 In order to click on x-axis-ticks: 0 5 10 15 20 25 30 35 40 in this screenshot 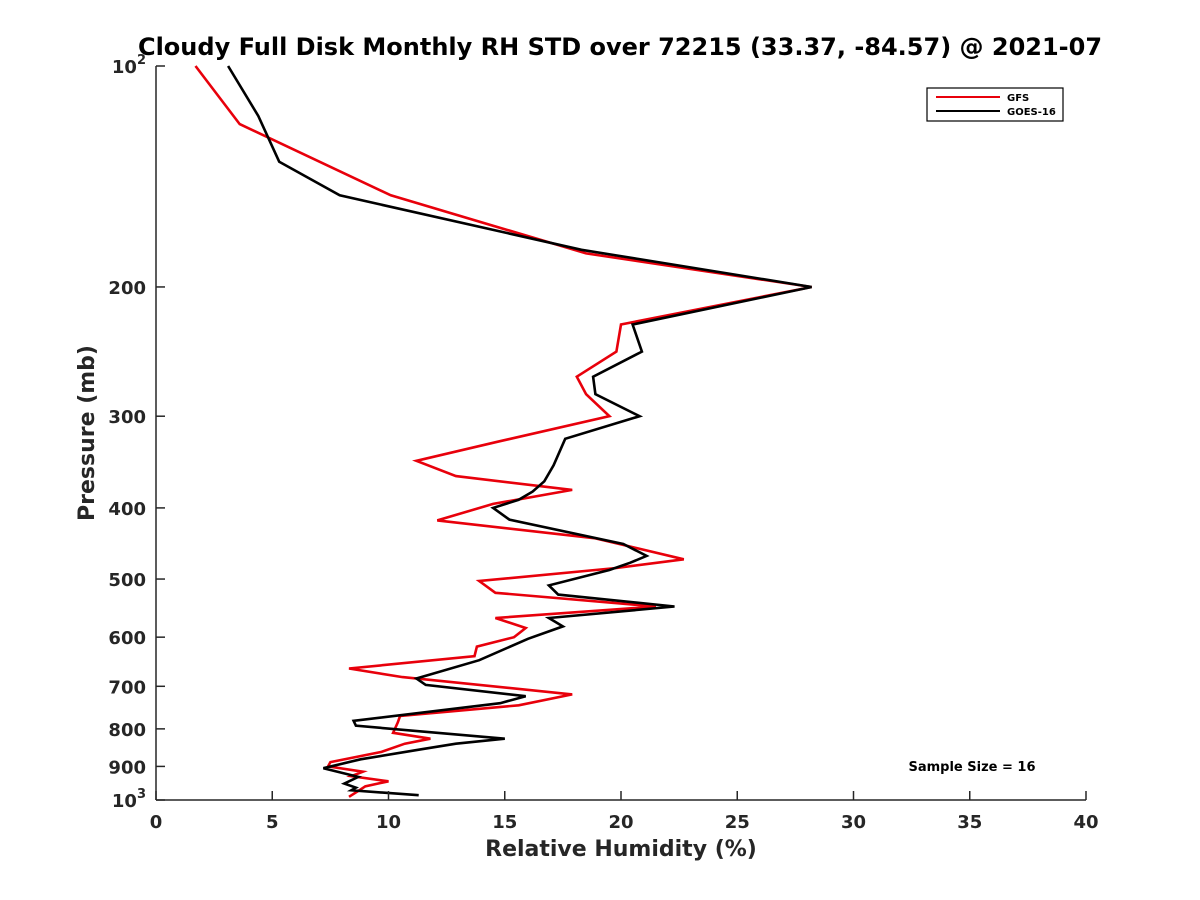, I will do `click(624, 812)`.